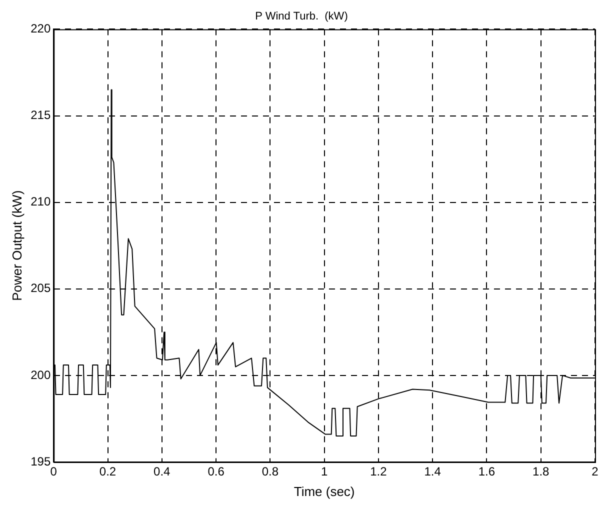 This screenshot has height=506, width=605. What do you see at coordinates (324, 471) in the screenshot?
I see `x-tick-label: 1` at bounding box center [324, 471].